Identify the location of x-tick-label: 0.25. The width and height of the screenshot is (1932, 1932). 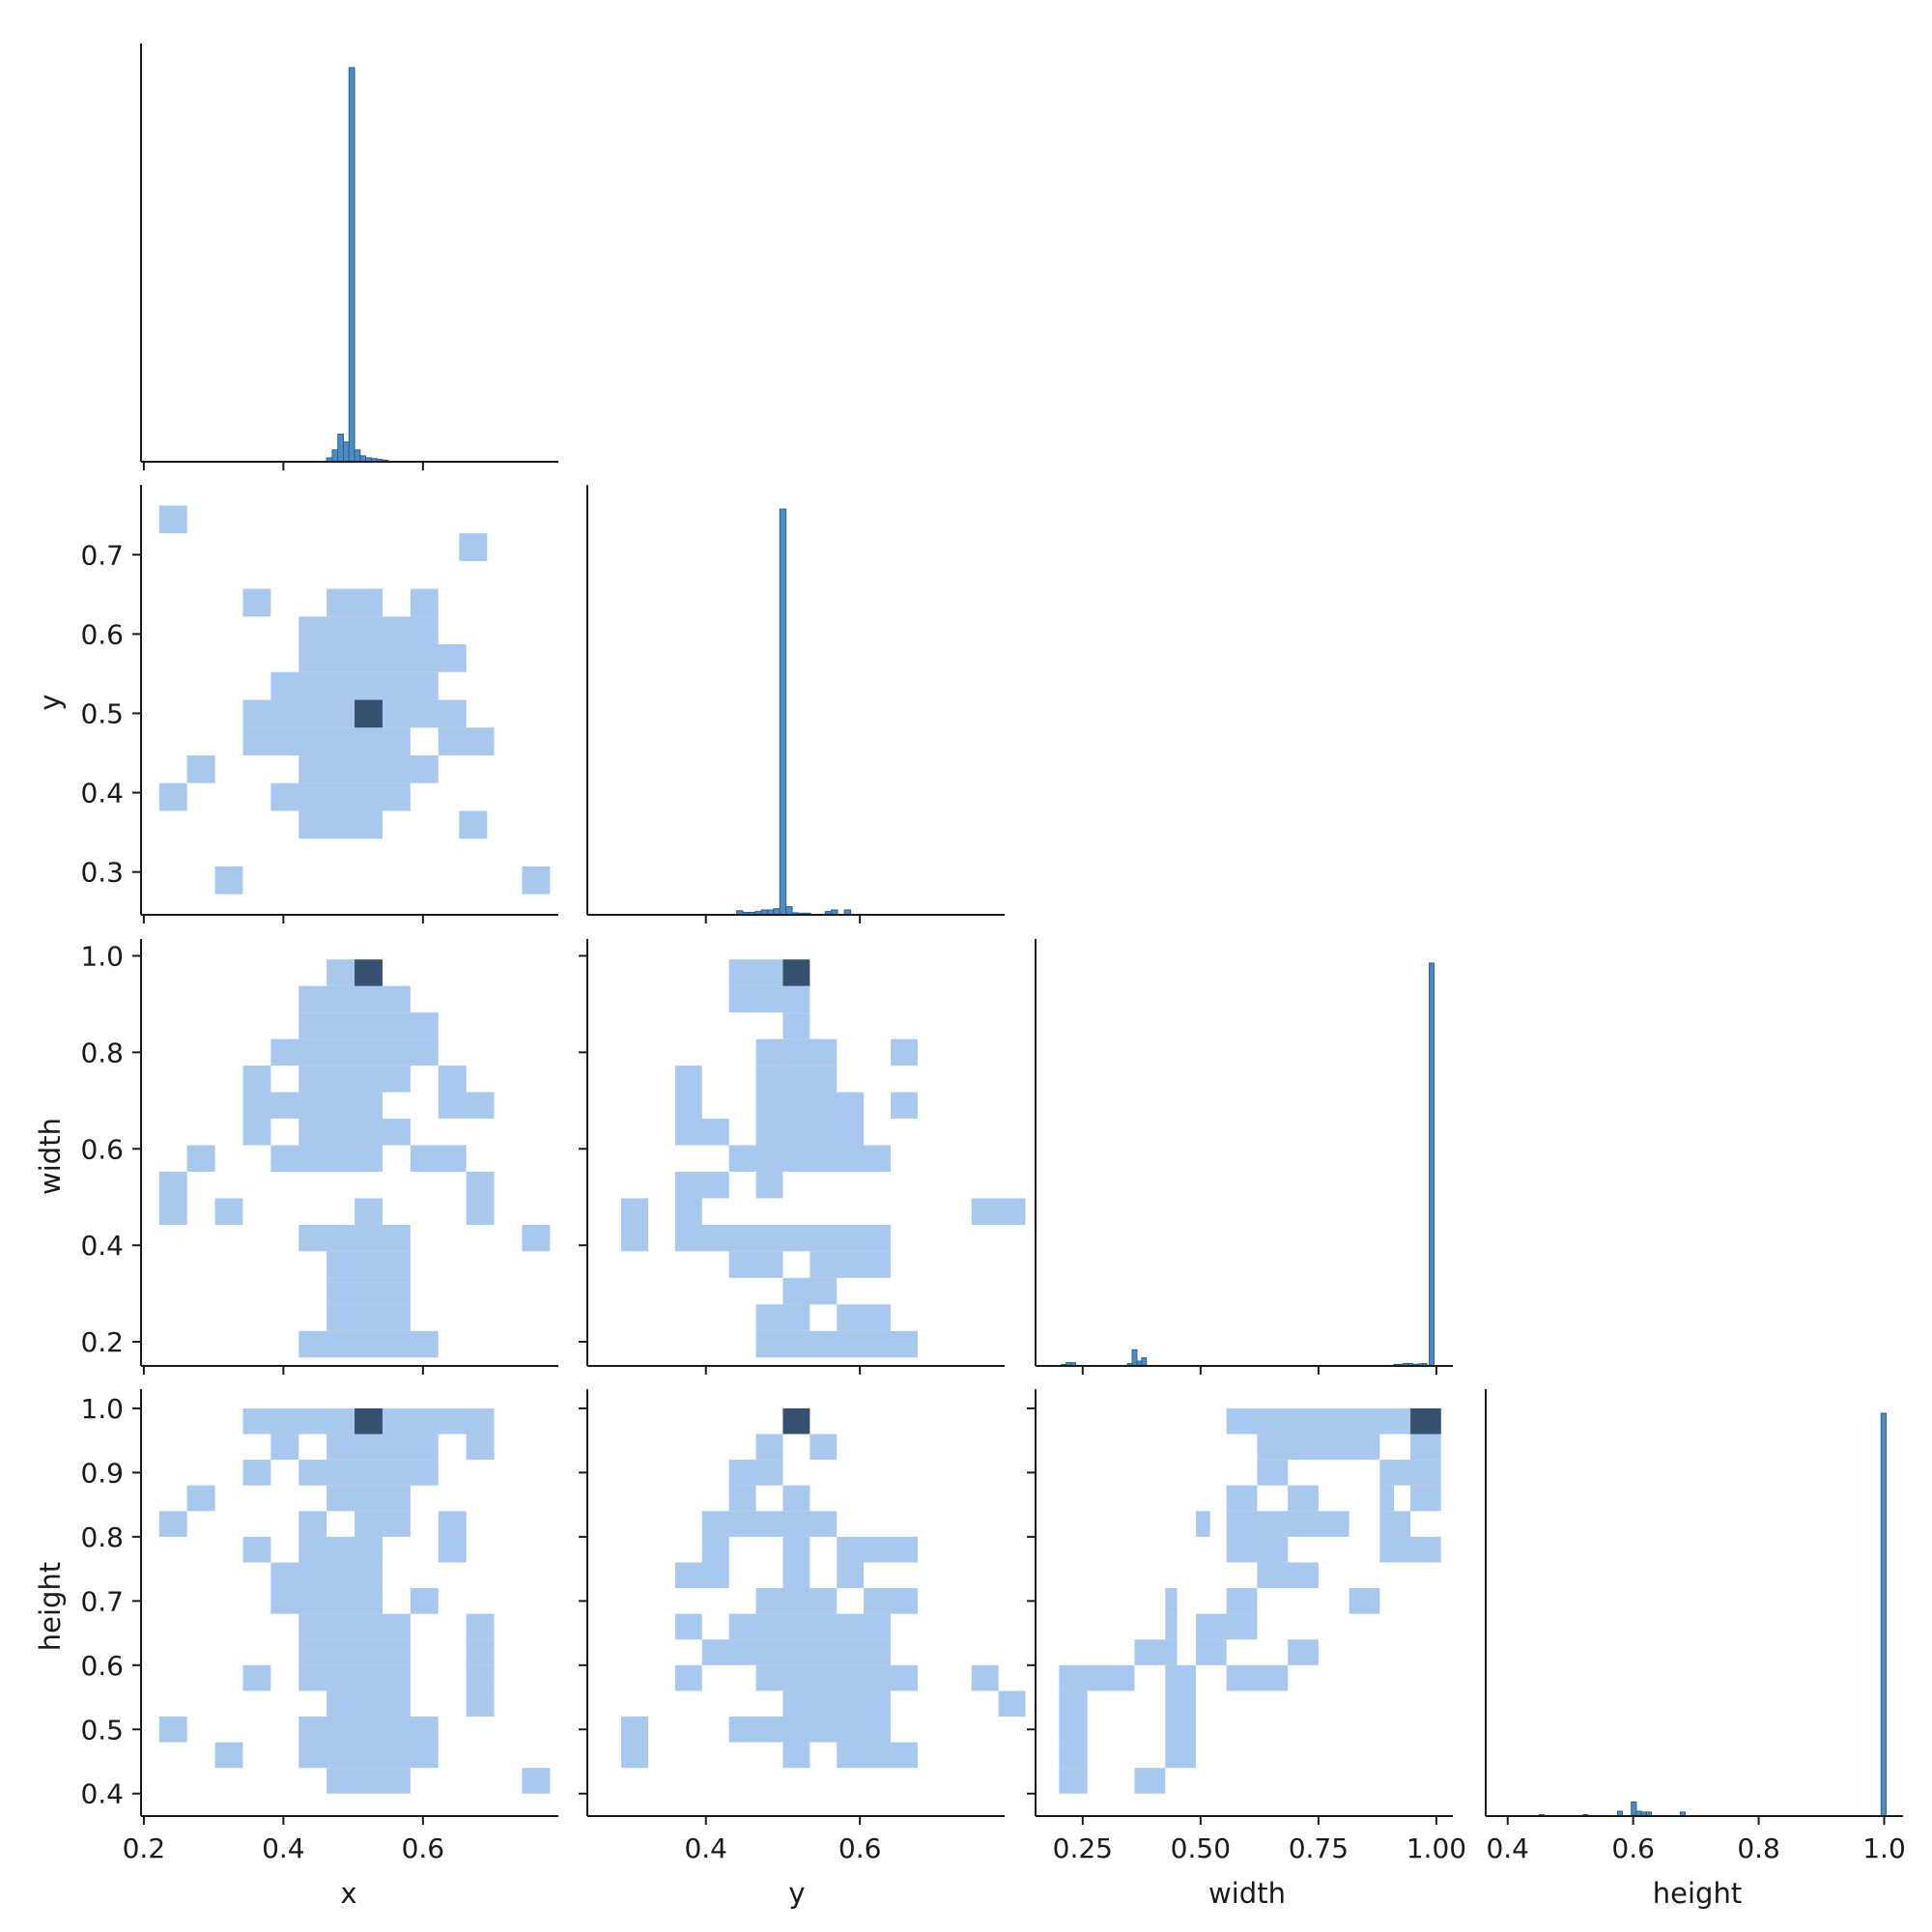
(1083, 1848).